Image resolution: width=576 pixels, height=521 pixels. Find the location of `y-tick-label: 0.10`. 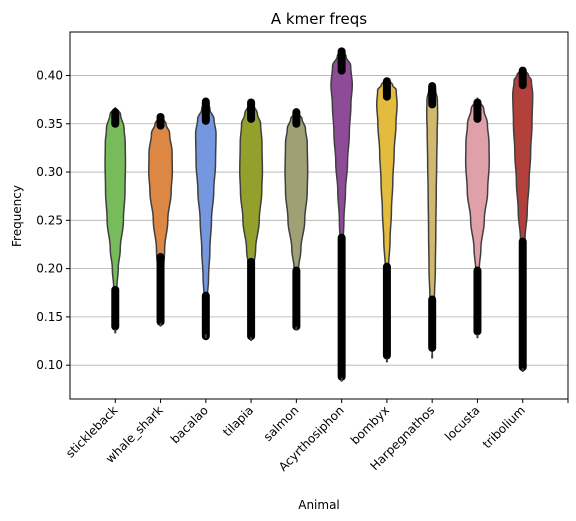

y-tick-label: 0.10 is located at coordinates (49, 365).